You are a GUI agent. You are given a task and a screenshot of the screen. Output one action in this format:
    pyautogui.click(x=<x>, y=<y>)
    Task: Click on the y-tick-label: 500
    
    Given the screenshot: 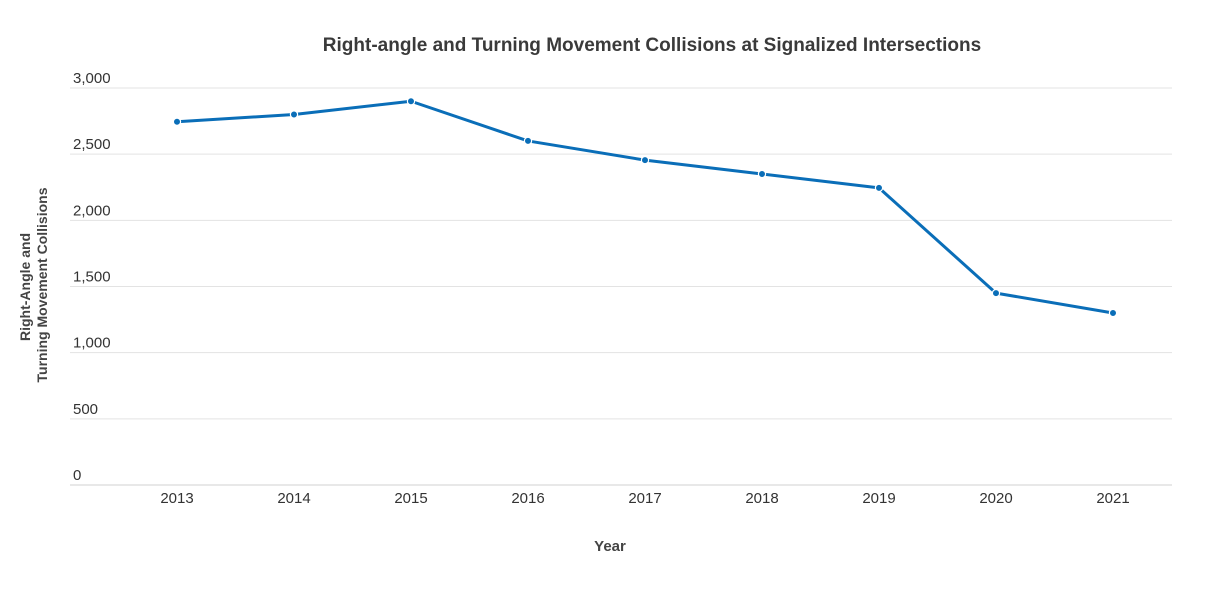 What is the action you would take?
    pyautogui.click(x=85, y=409)
    